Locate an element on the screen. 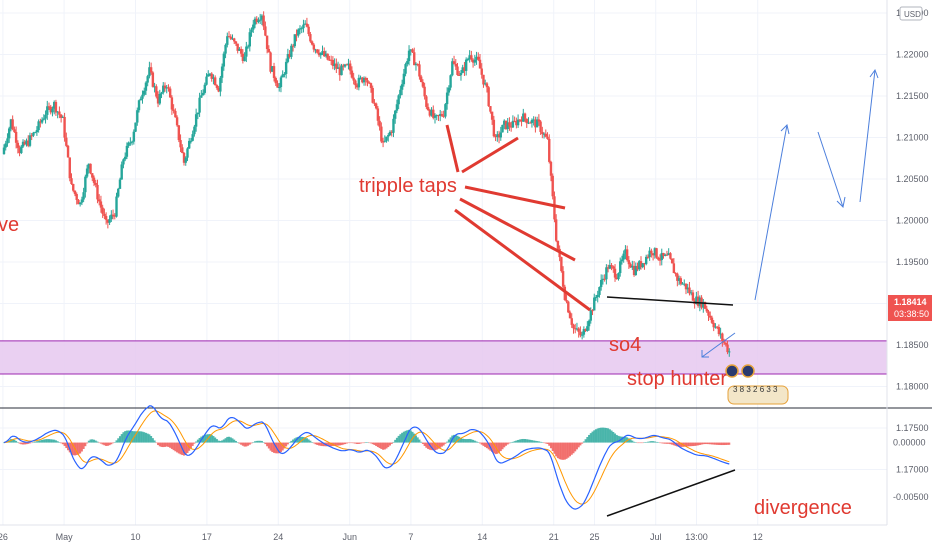  projection-leg-2-head is located at coordinates (841, 202).